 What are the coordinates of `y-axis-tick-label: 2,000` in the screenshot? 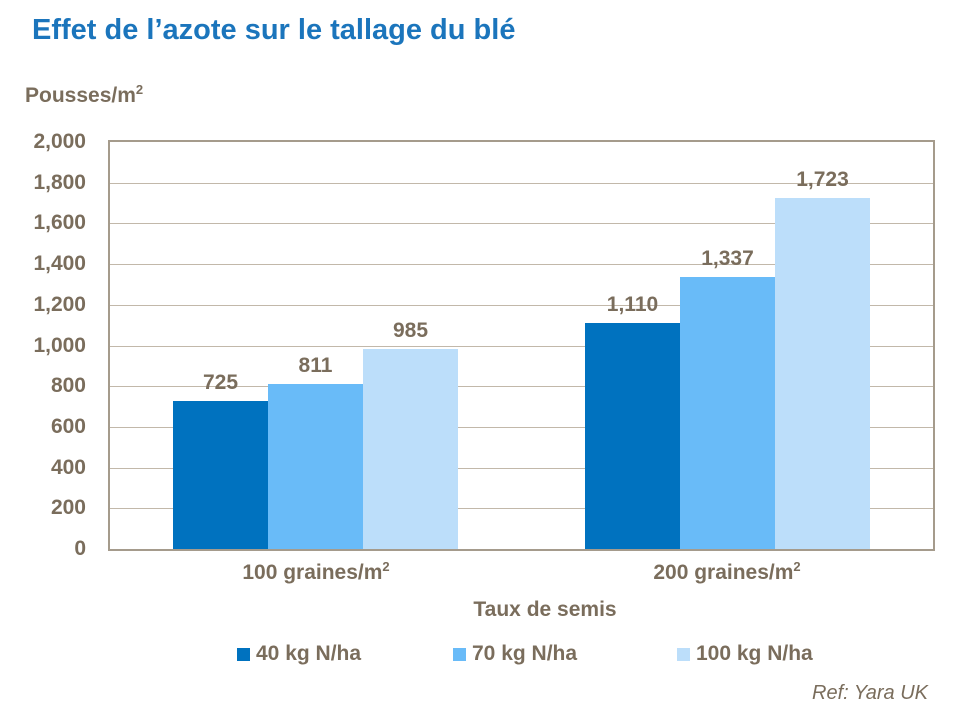 It's located at (59, 141).